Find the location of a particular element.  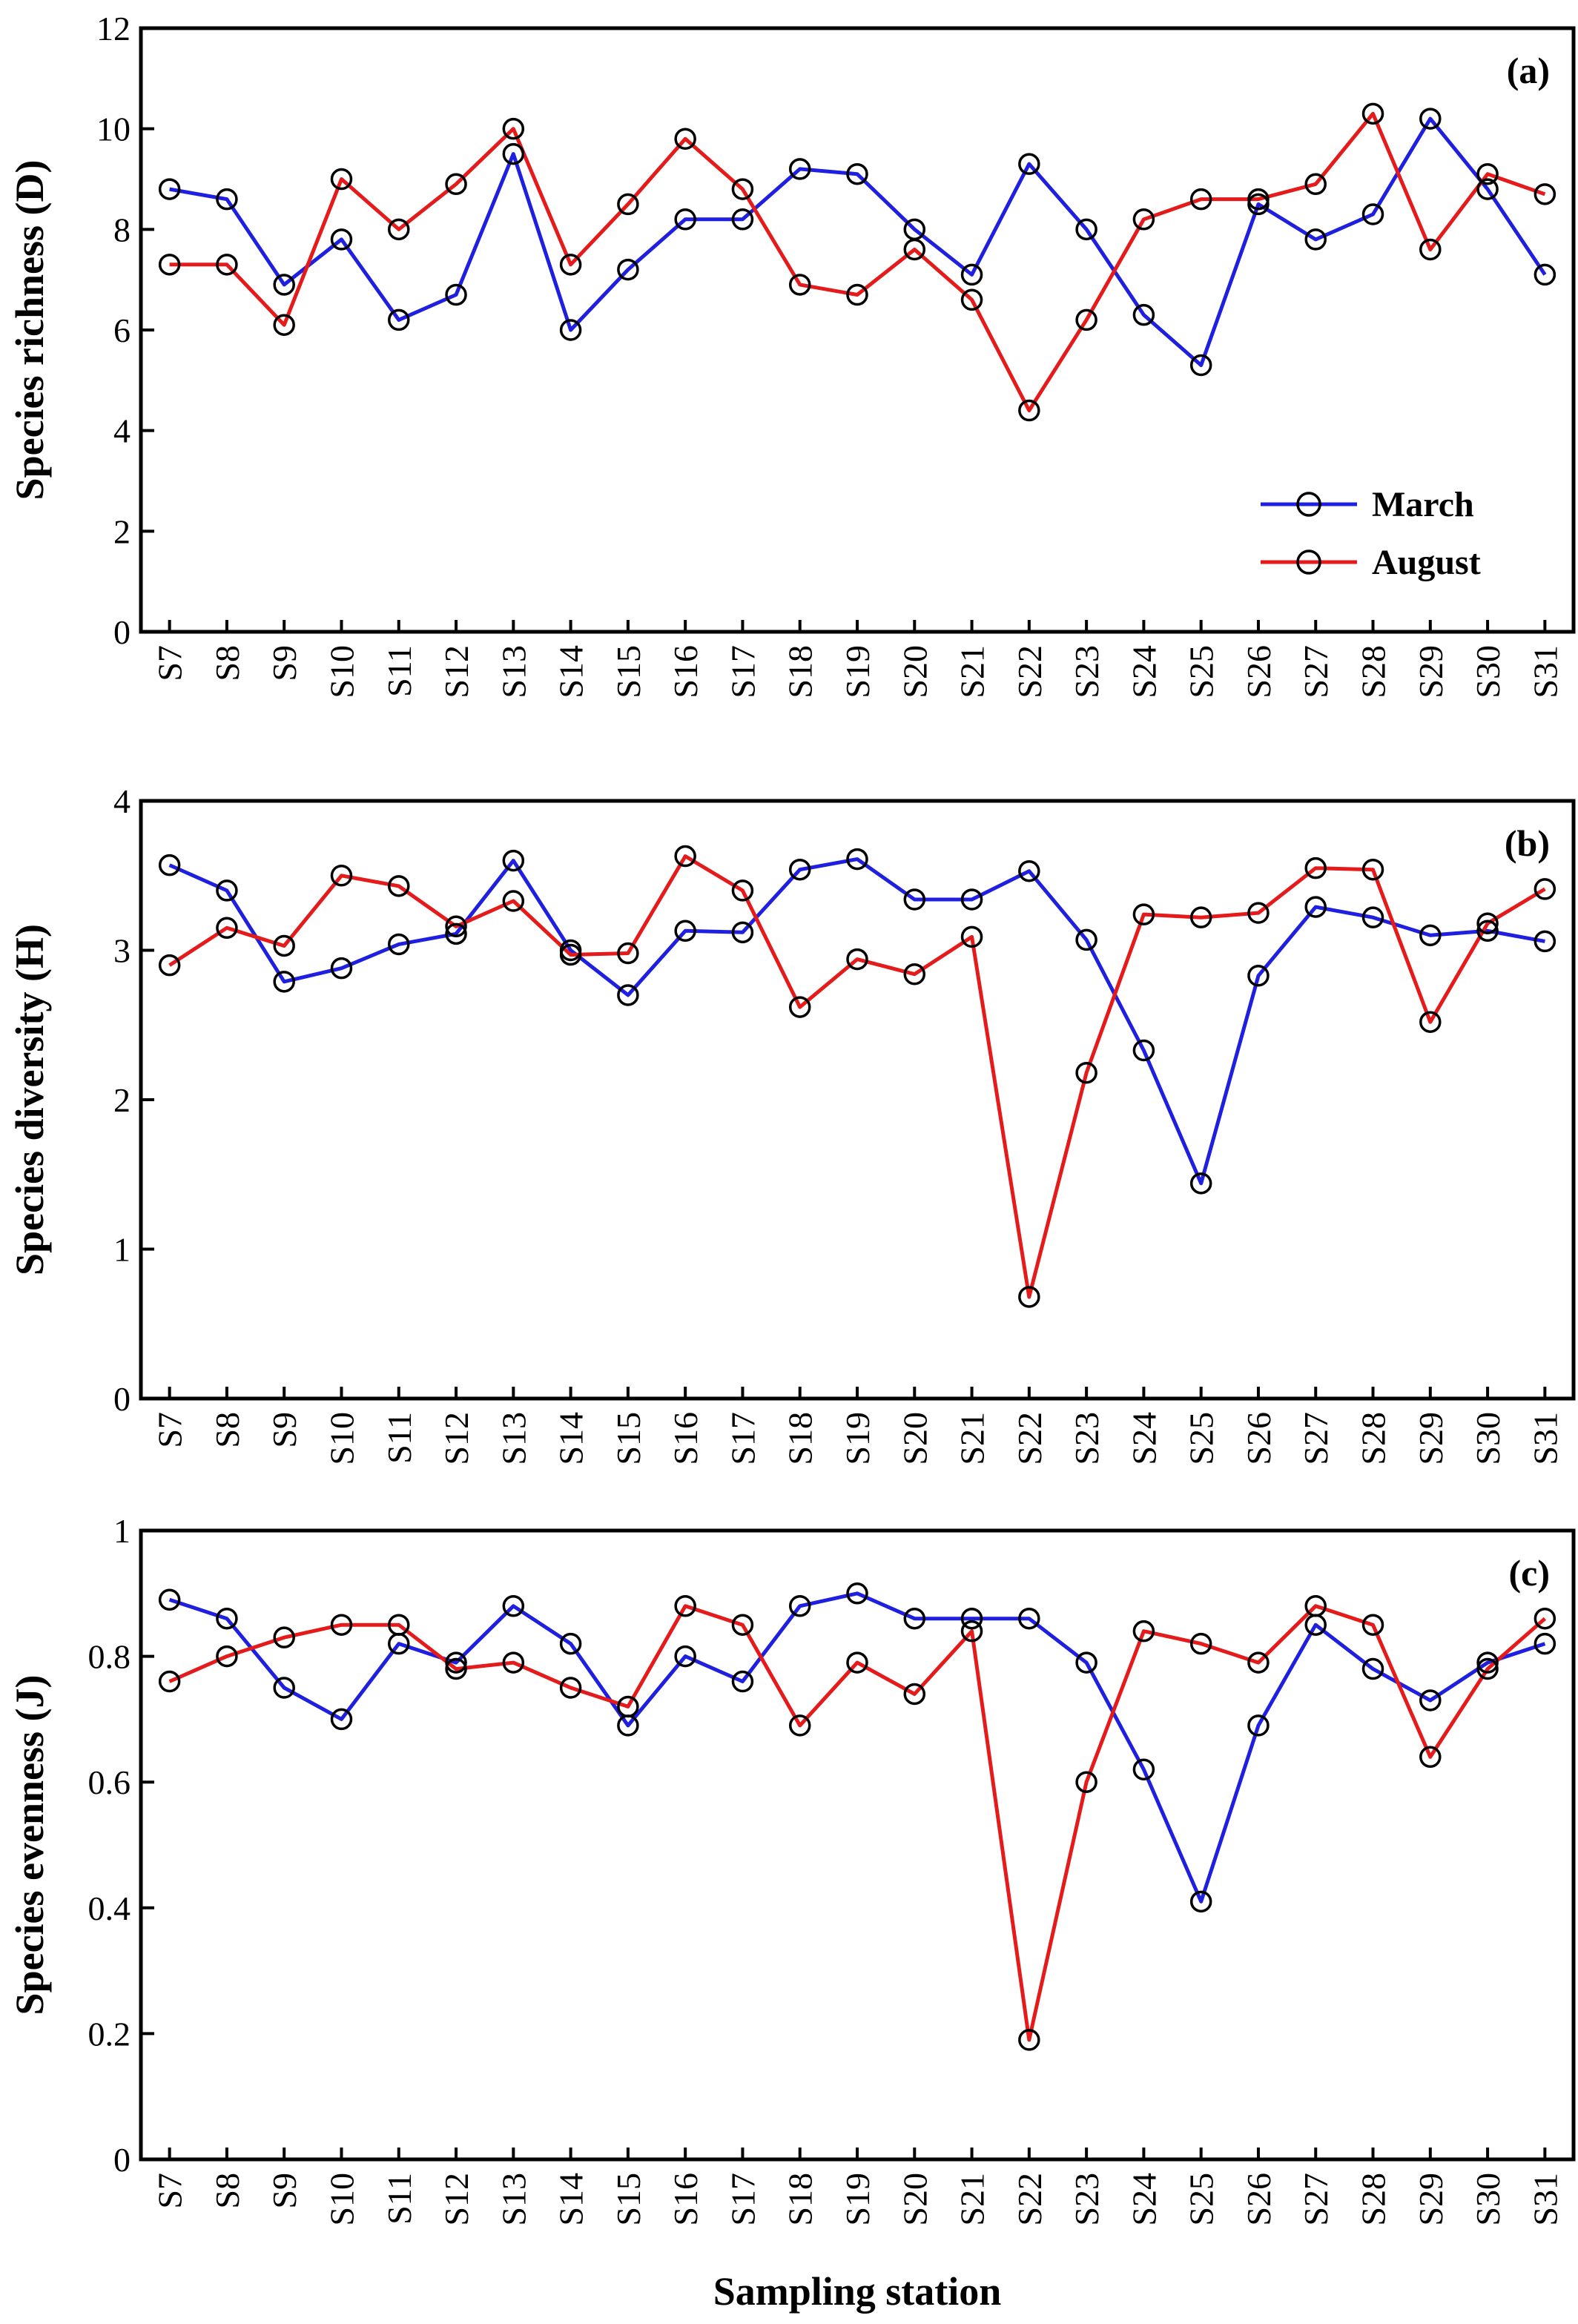

y-tick-label: 0.4 is located at coordinates (110, 1908).